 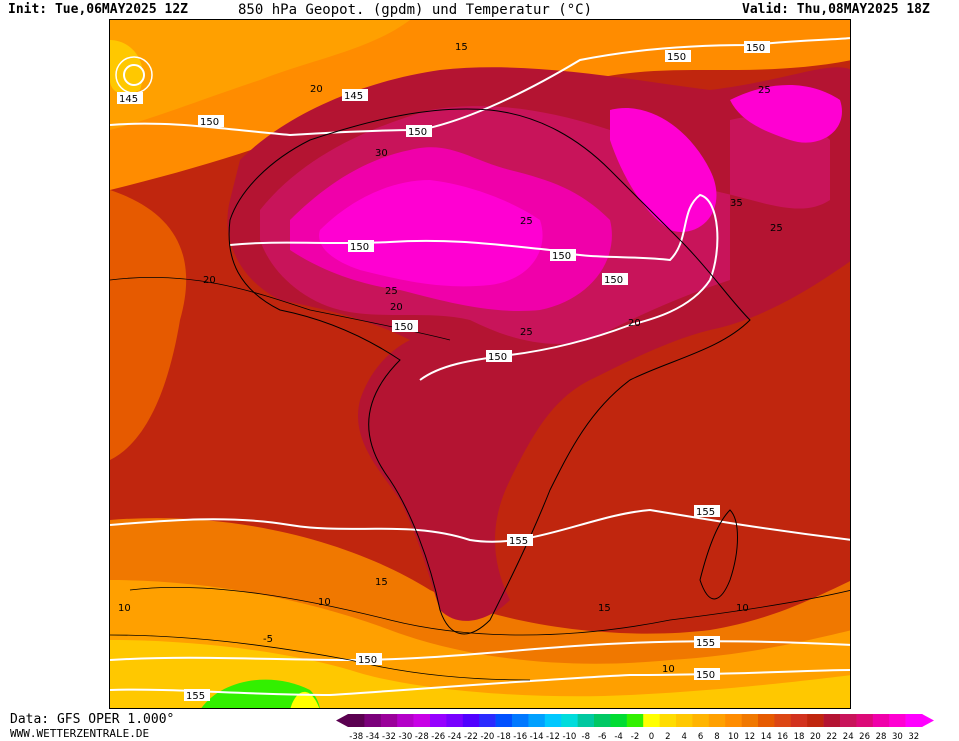 What do you see at coordinates (668, 669) in the screenshot?
I see `temp-label-10-se: 10` at bounding box center [668, 669].